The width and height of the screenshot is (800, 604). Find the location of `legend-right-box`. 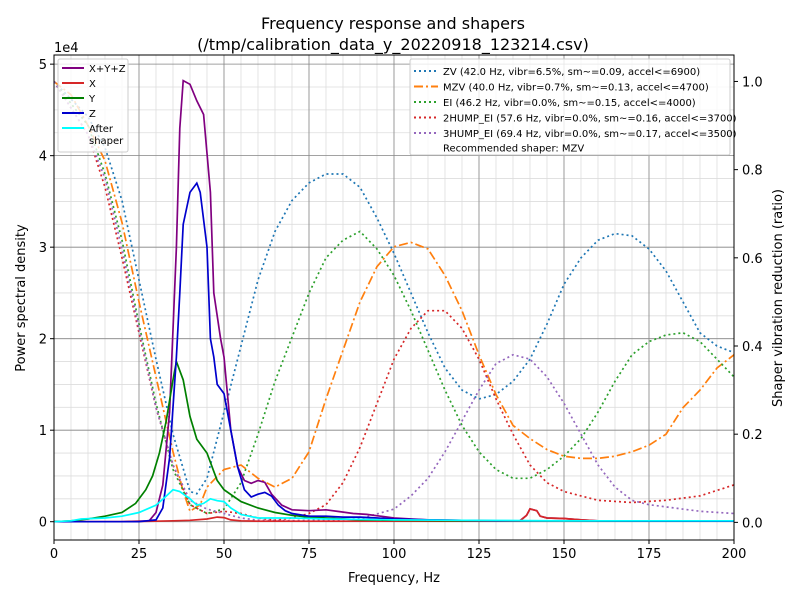

legend-right-box is located at coordinates (570, 107).